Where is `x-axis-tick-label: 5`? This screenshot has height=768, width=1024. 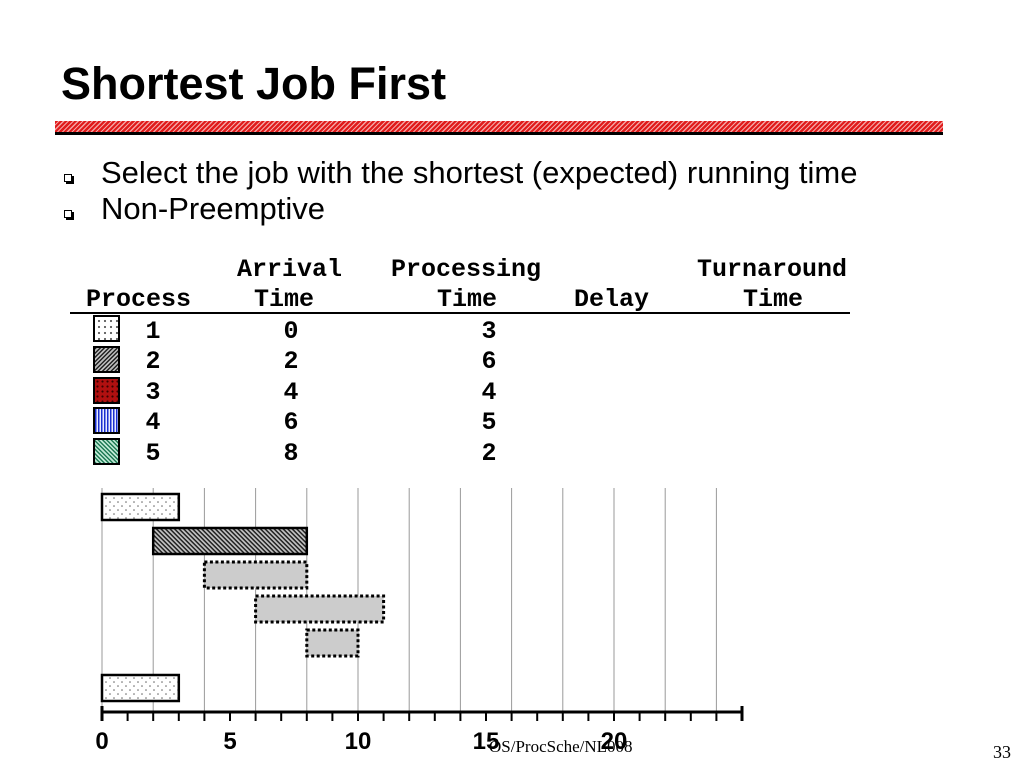
x-axis-tick-label: 5 is located at coordinates (229, 741).